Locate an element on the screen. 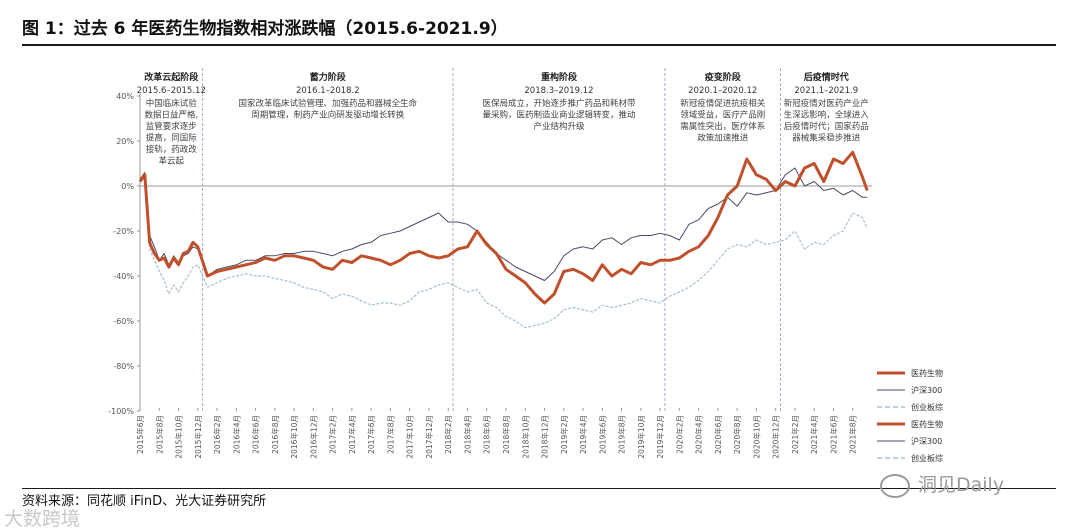 This screenshot has width=1080, height=532. phase-desc-line: 监管要求逐步 is located at coordinates (171, 126).